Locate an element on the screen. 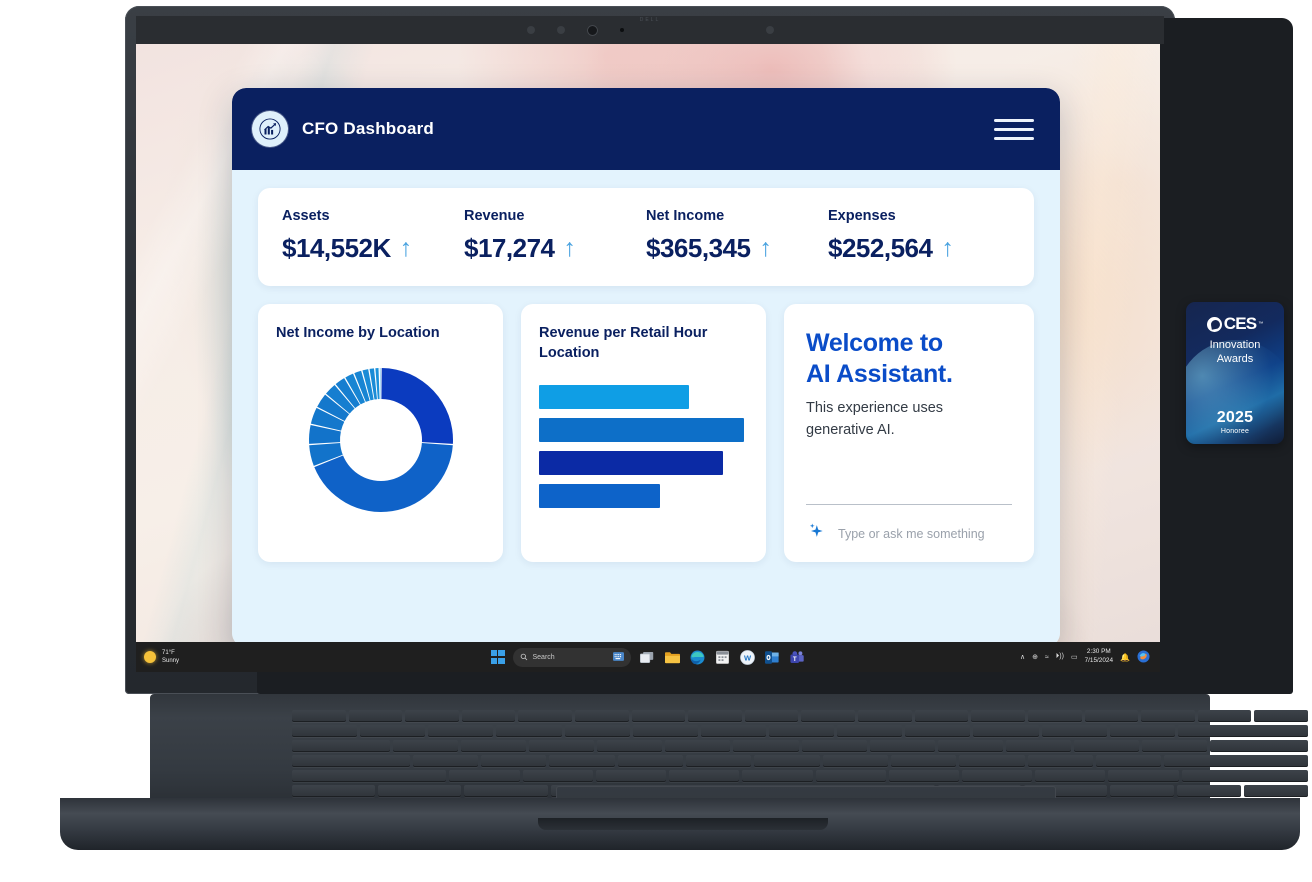 The image size is (1312, 882). copilot-icon is located at coordinates (1143, 657).